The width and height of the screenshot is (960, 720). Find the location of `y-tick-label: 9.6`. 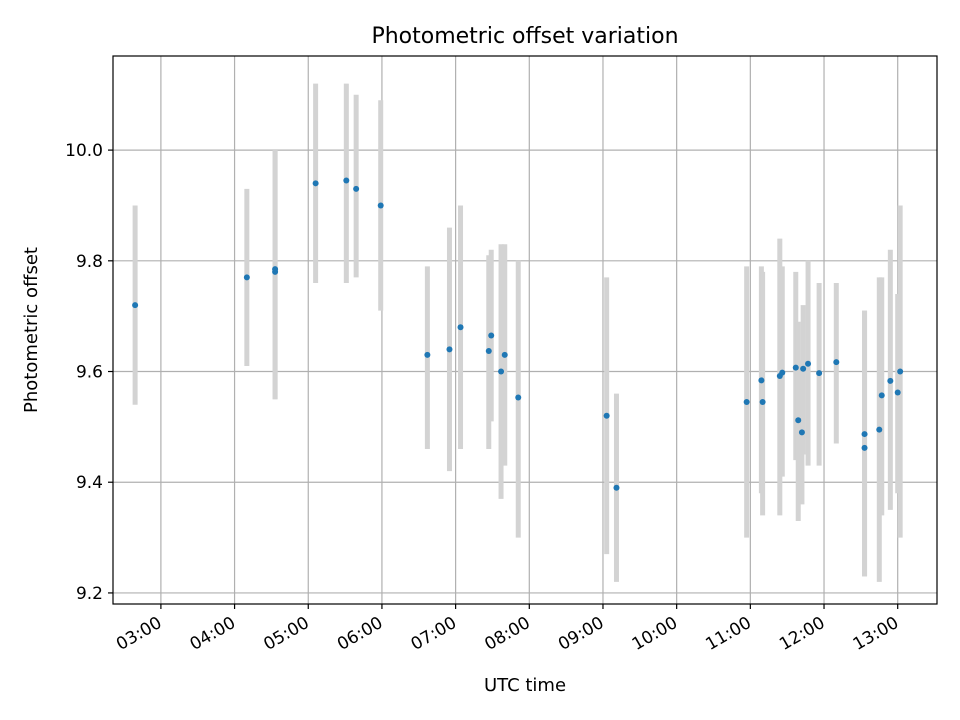

y-tick-label: 9.6 is located at coordinates (89, 373).